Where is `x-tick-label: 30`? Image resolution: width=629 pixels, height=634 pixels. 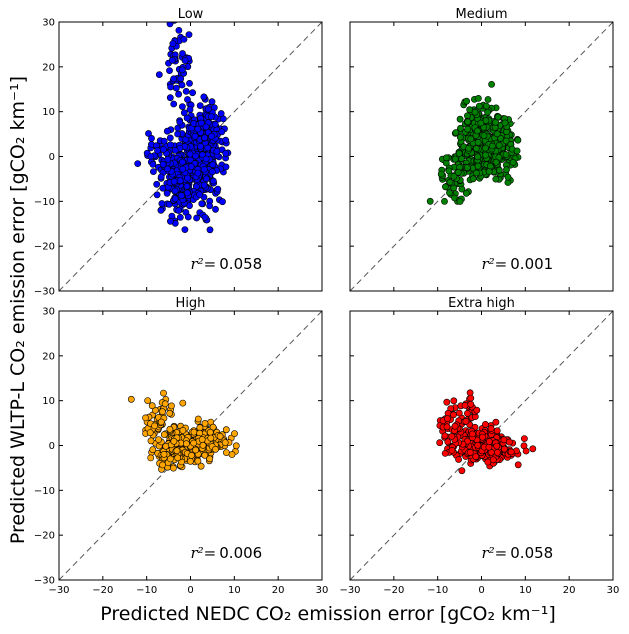
x-tick-label: 30 is located at coordinates (613, 590).